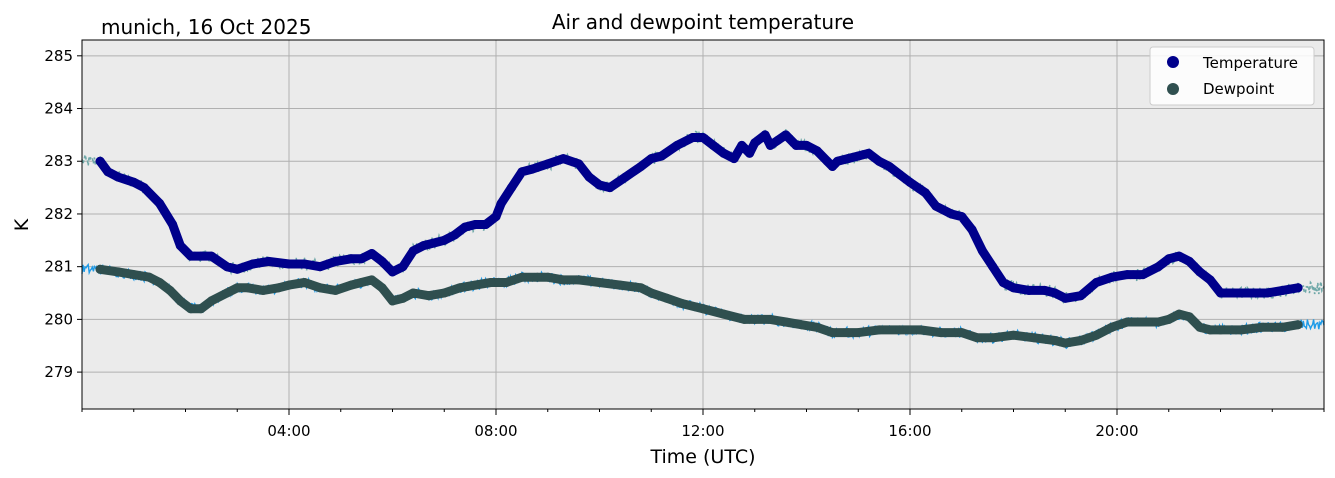  What do you see at coordinates (702, 457) in the screenshot?
I see `x-axis-label: Time (UTC)` at bounding box center [702, 457].